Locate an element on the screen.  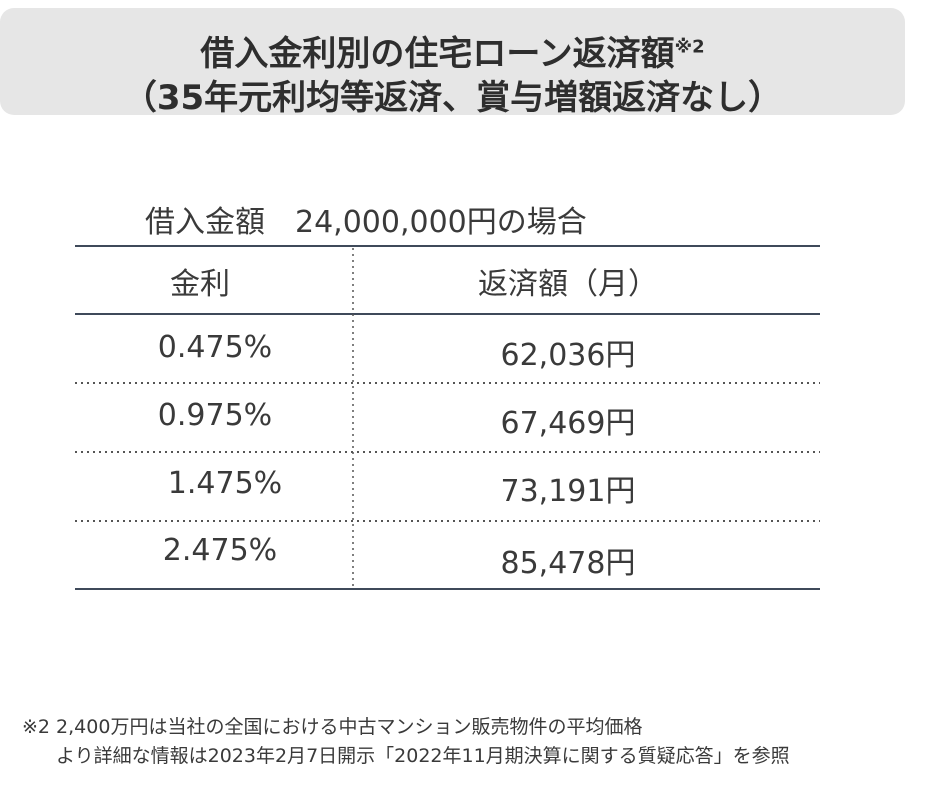
rate-cell: 1.475% is located at coordinates (225, 483).